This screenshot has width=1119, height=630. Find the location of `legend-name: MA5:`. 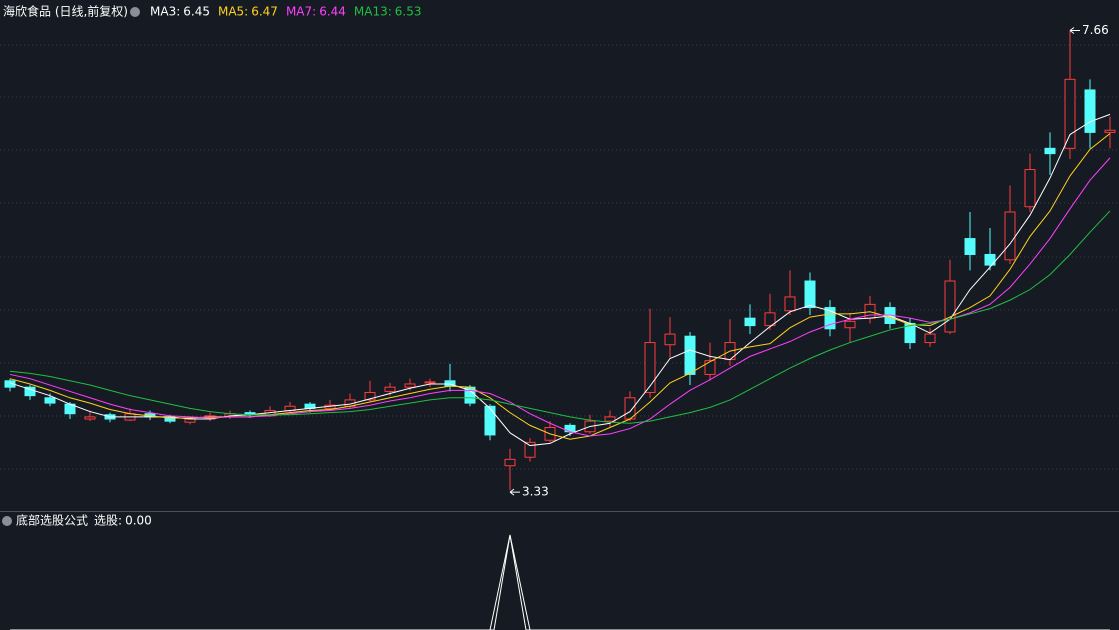

legend-name: MA5: is located at coordinates (233, 12).